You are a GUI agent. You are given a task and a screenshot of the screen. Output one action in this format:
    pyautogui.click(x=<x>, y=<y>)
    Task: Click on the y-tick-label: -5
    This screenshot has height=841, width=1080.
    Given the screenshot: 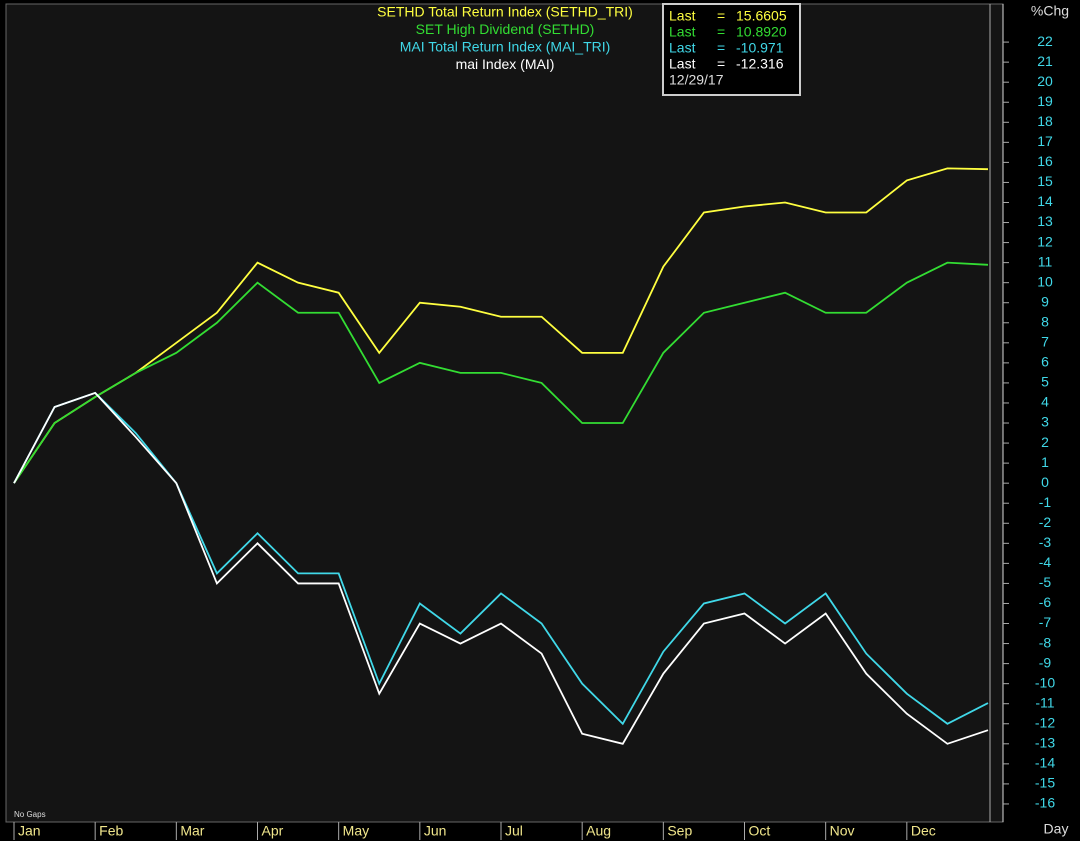 What is the action you would take?
    pyautogui.click(x=1045, y=582)
    